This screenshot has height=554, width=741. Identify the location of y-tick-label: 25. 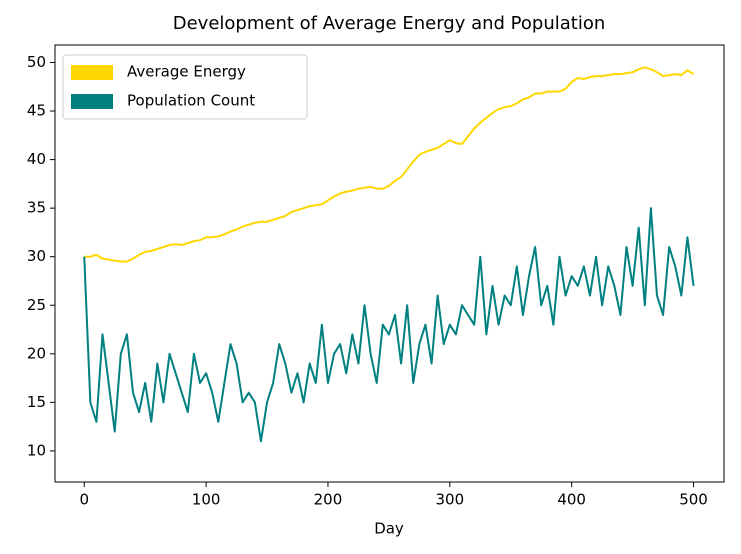
(36, 305).